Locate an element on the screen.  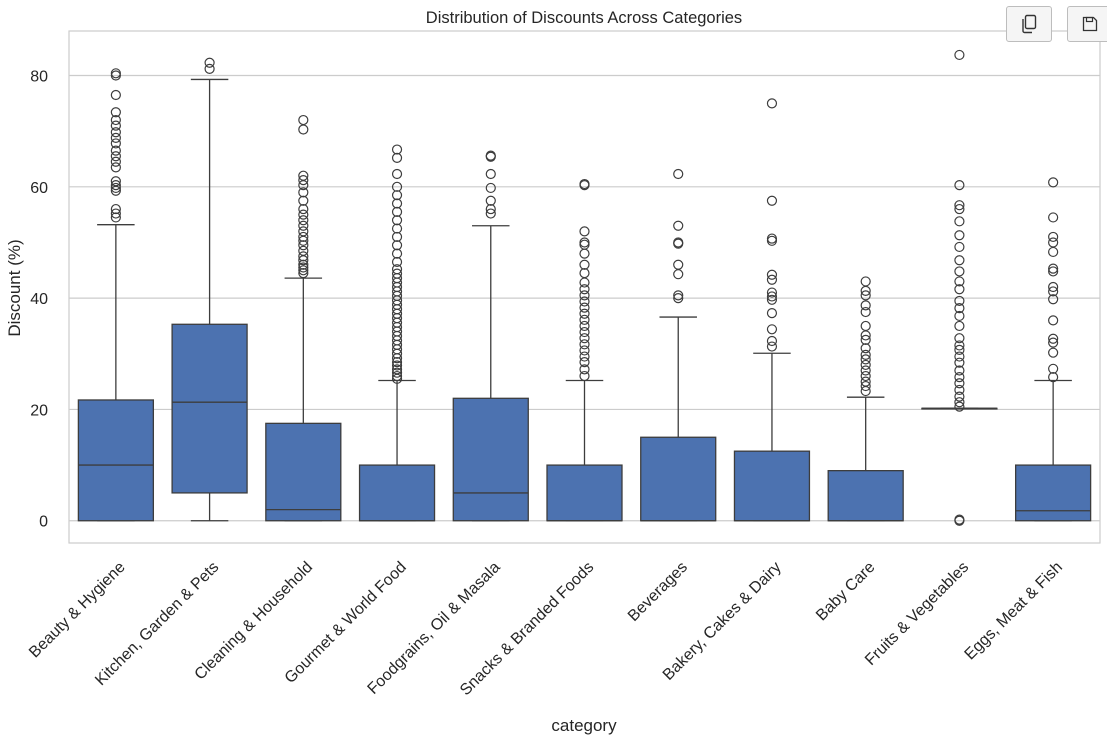
x-tick-label: Fruits & Vegetables is located at coordinates (917, 614).